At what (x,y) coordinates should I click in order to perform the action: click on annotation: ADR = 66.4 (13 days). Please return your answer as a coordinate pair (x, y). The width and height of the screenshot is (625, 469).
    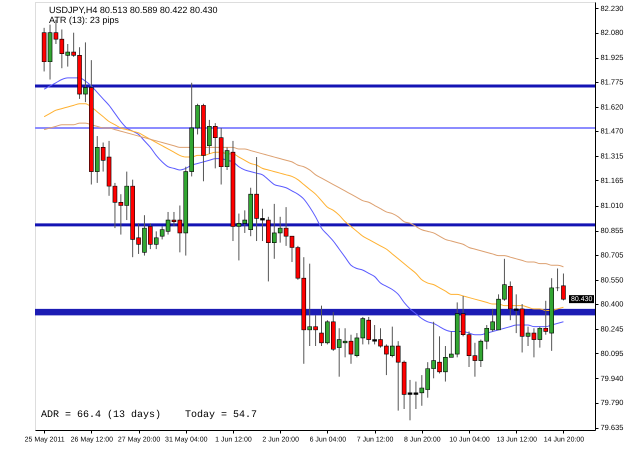
    Looking at the image, I should click on (101, 415).